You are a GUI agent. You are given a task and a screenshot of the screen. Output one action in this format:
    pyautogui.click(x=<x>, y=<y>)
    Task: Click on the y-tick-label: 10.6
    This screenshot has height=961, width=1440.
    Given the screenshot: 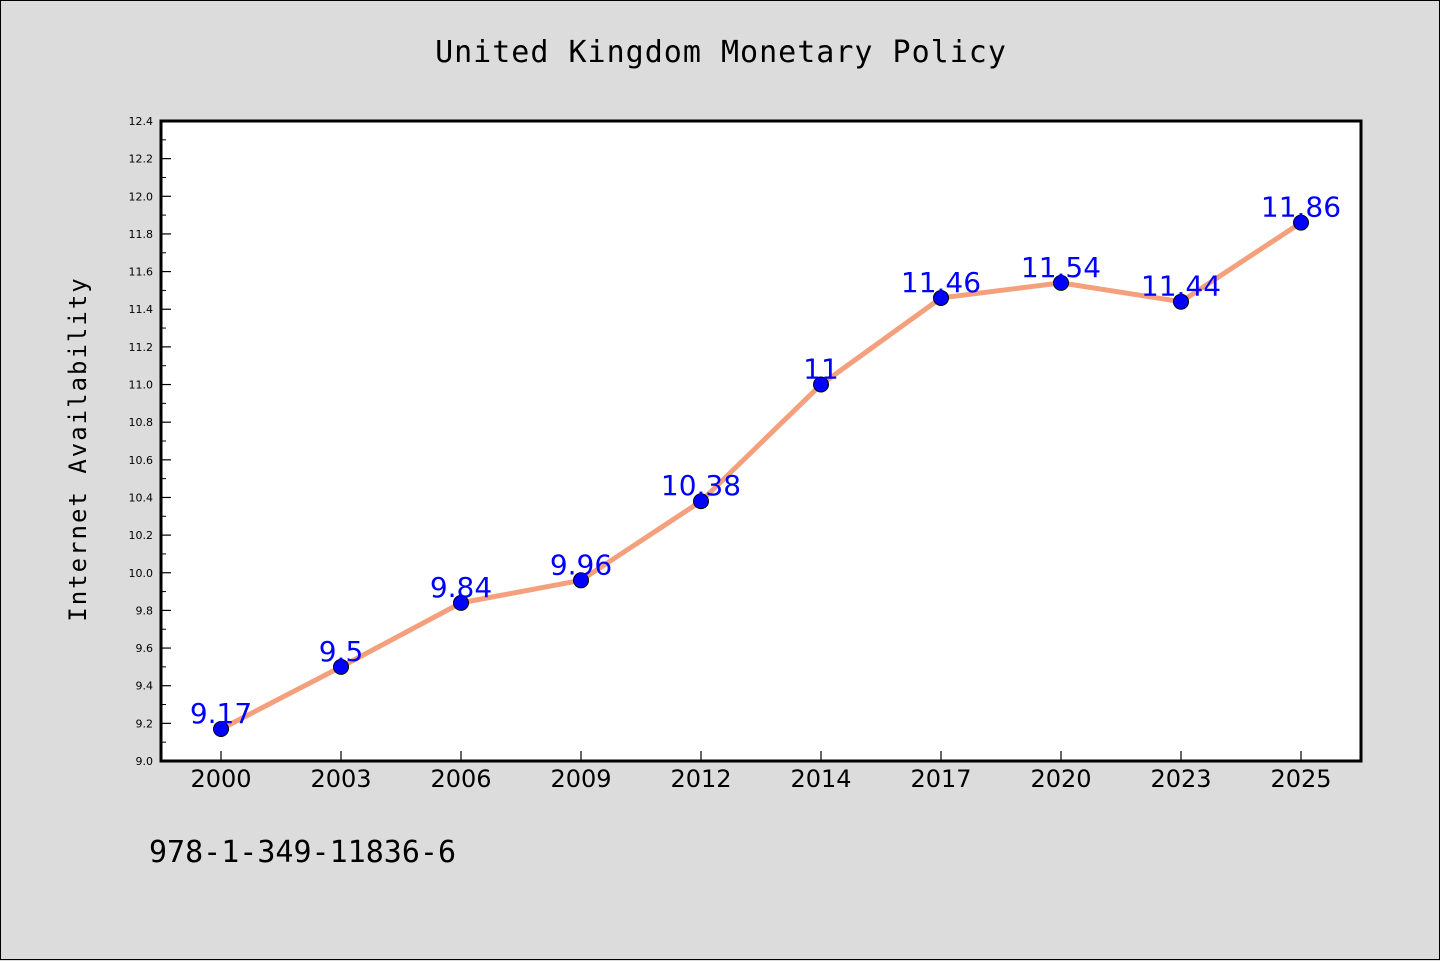 What is the action you would take?
    pyautogui.click(x=141, y=460)
    